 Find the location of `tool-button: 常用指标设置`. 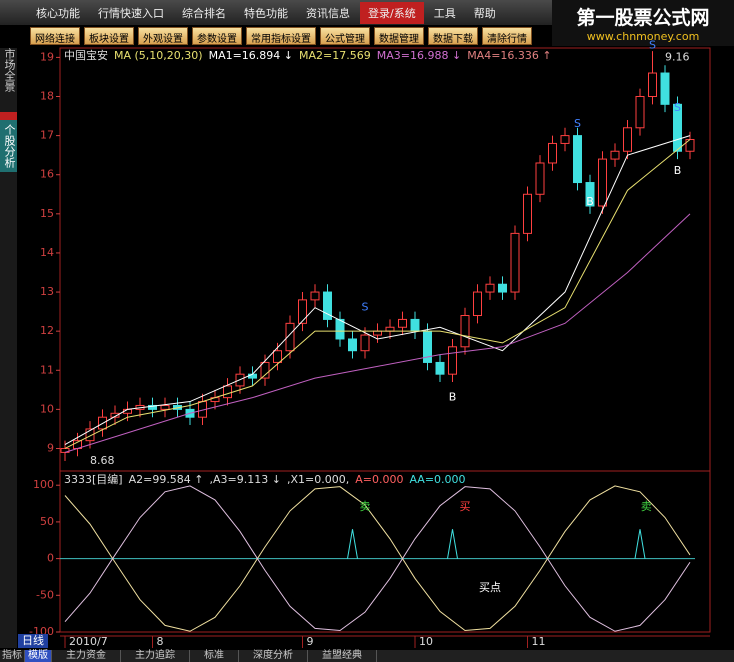

tool-button: 常用指标设置 is located at coordinates (281, 36).